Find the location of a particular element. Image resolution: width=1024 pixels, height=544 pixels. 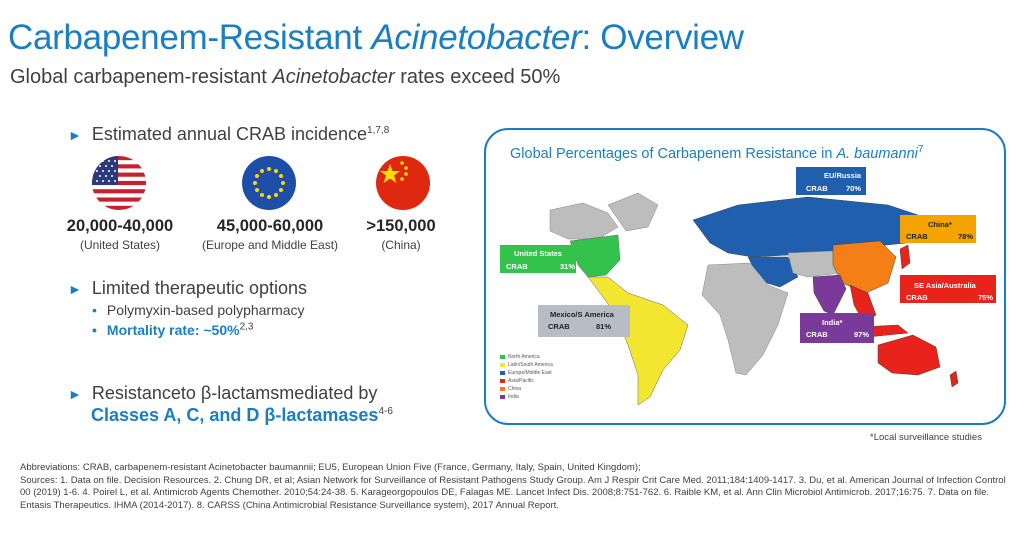

us-box is located at coordinates (538, 259).